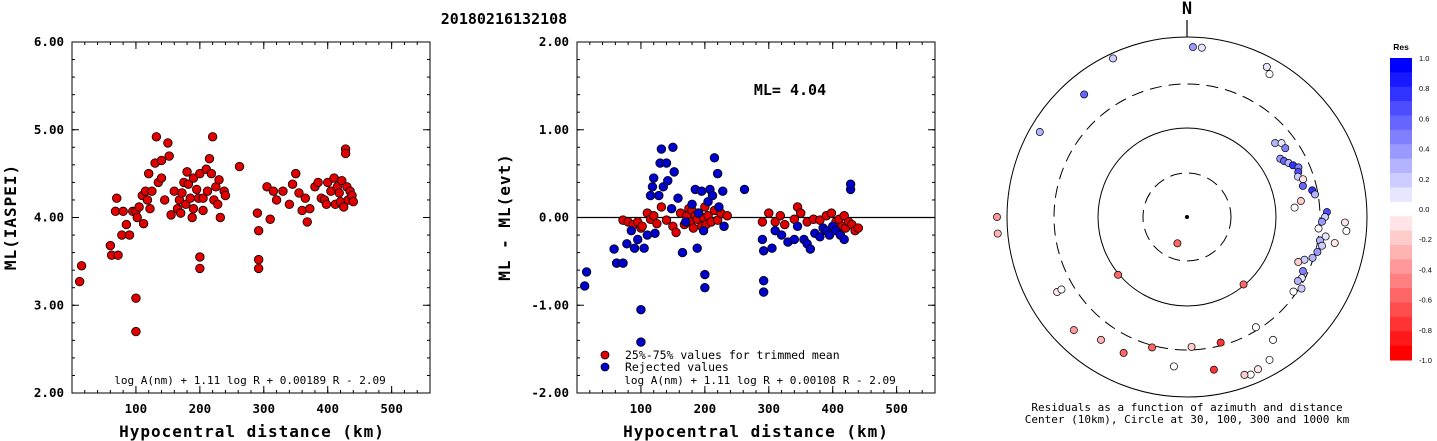 Image resolution: width=1437 pixels, height=441 pixels. Describe the element at coordinates (1424, 88) in the screenshot. I see `colorbar-tick-label: 0.8` at that location.